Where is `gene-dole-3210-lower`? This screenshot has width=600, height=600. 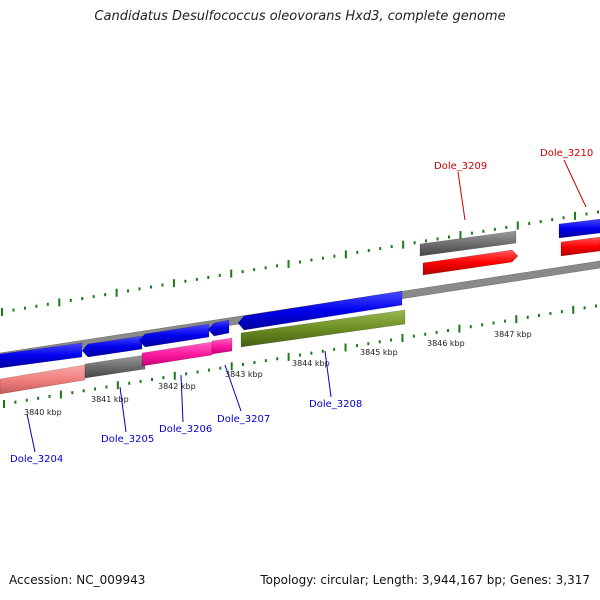
gene-dole-3210-lower is located at coordinates (580, 246).